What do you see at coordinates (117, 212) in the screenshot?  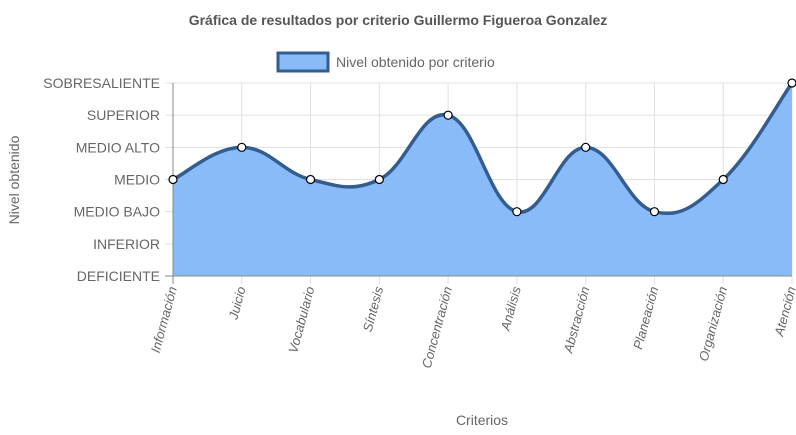 I see `y-tick-label: MEDIO BAJO` at bounding box center [117, 212].